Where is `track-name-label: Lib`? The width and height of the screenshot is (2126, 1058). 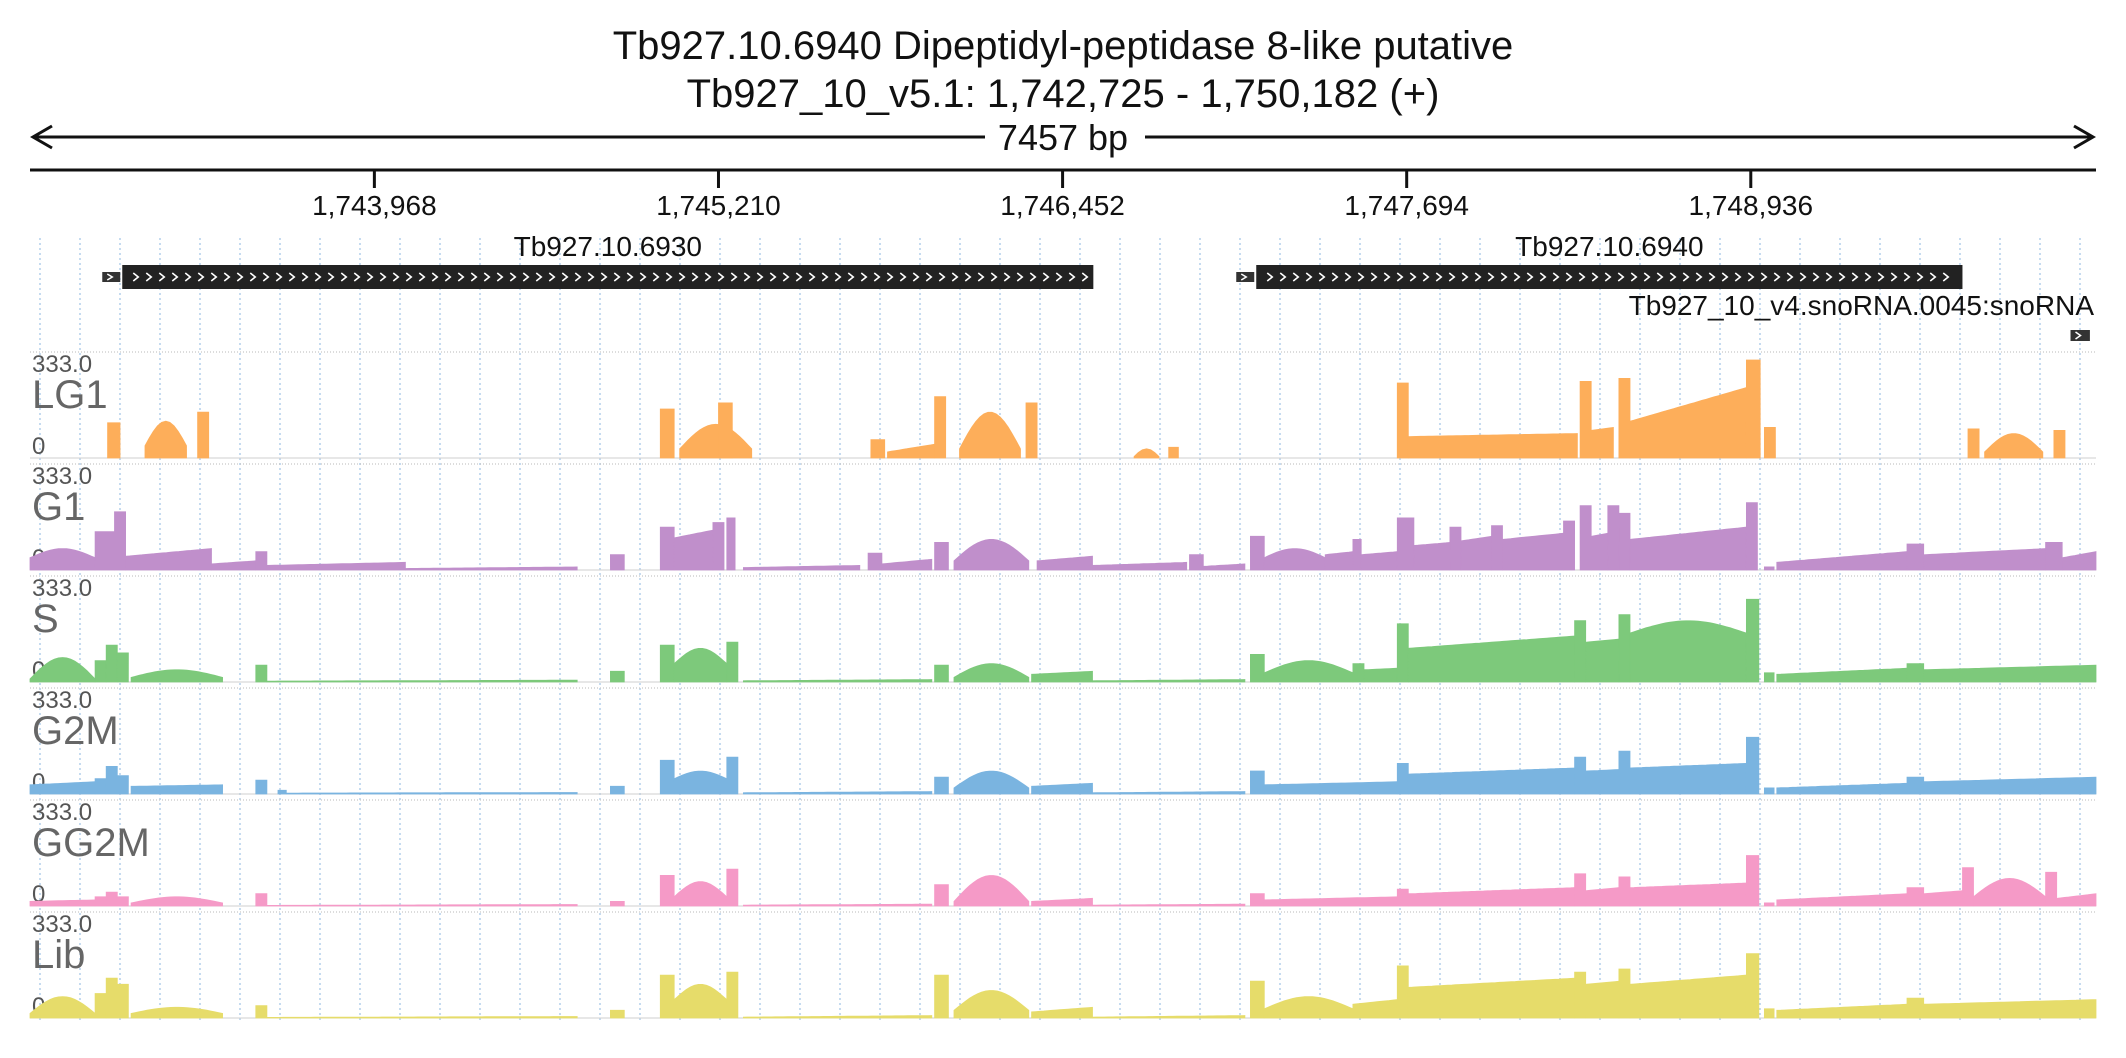 track-name-label: Lib is located at coordinates (58, 955).